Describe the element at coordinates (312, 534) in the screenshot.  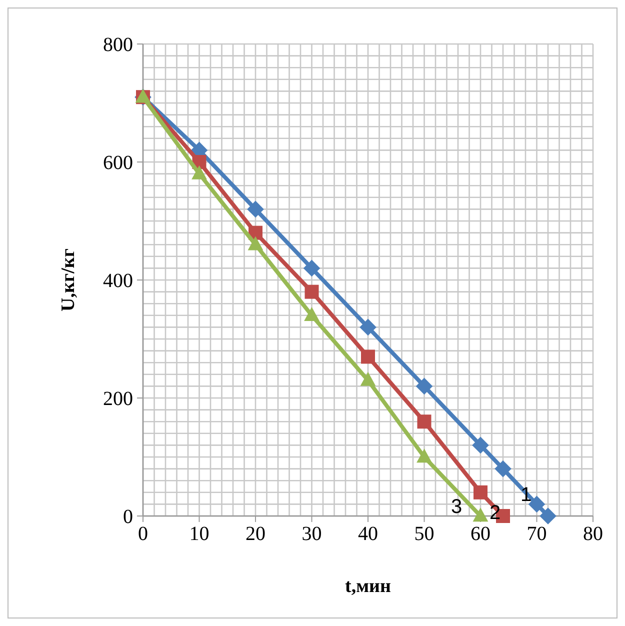
I see `x-tick-label: 30` at that location.